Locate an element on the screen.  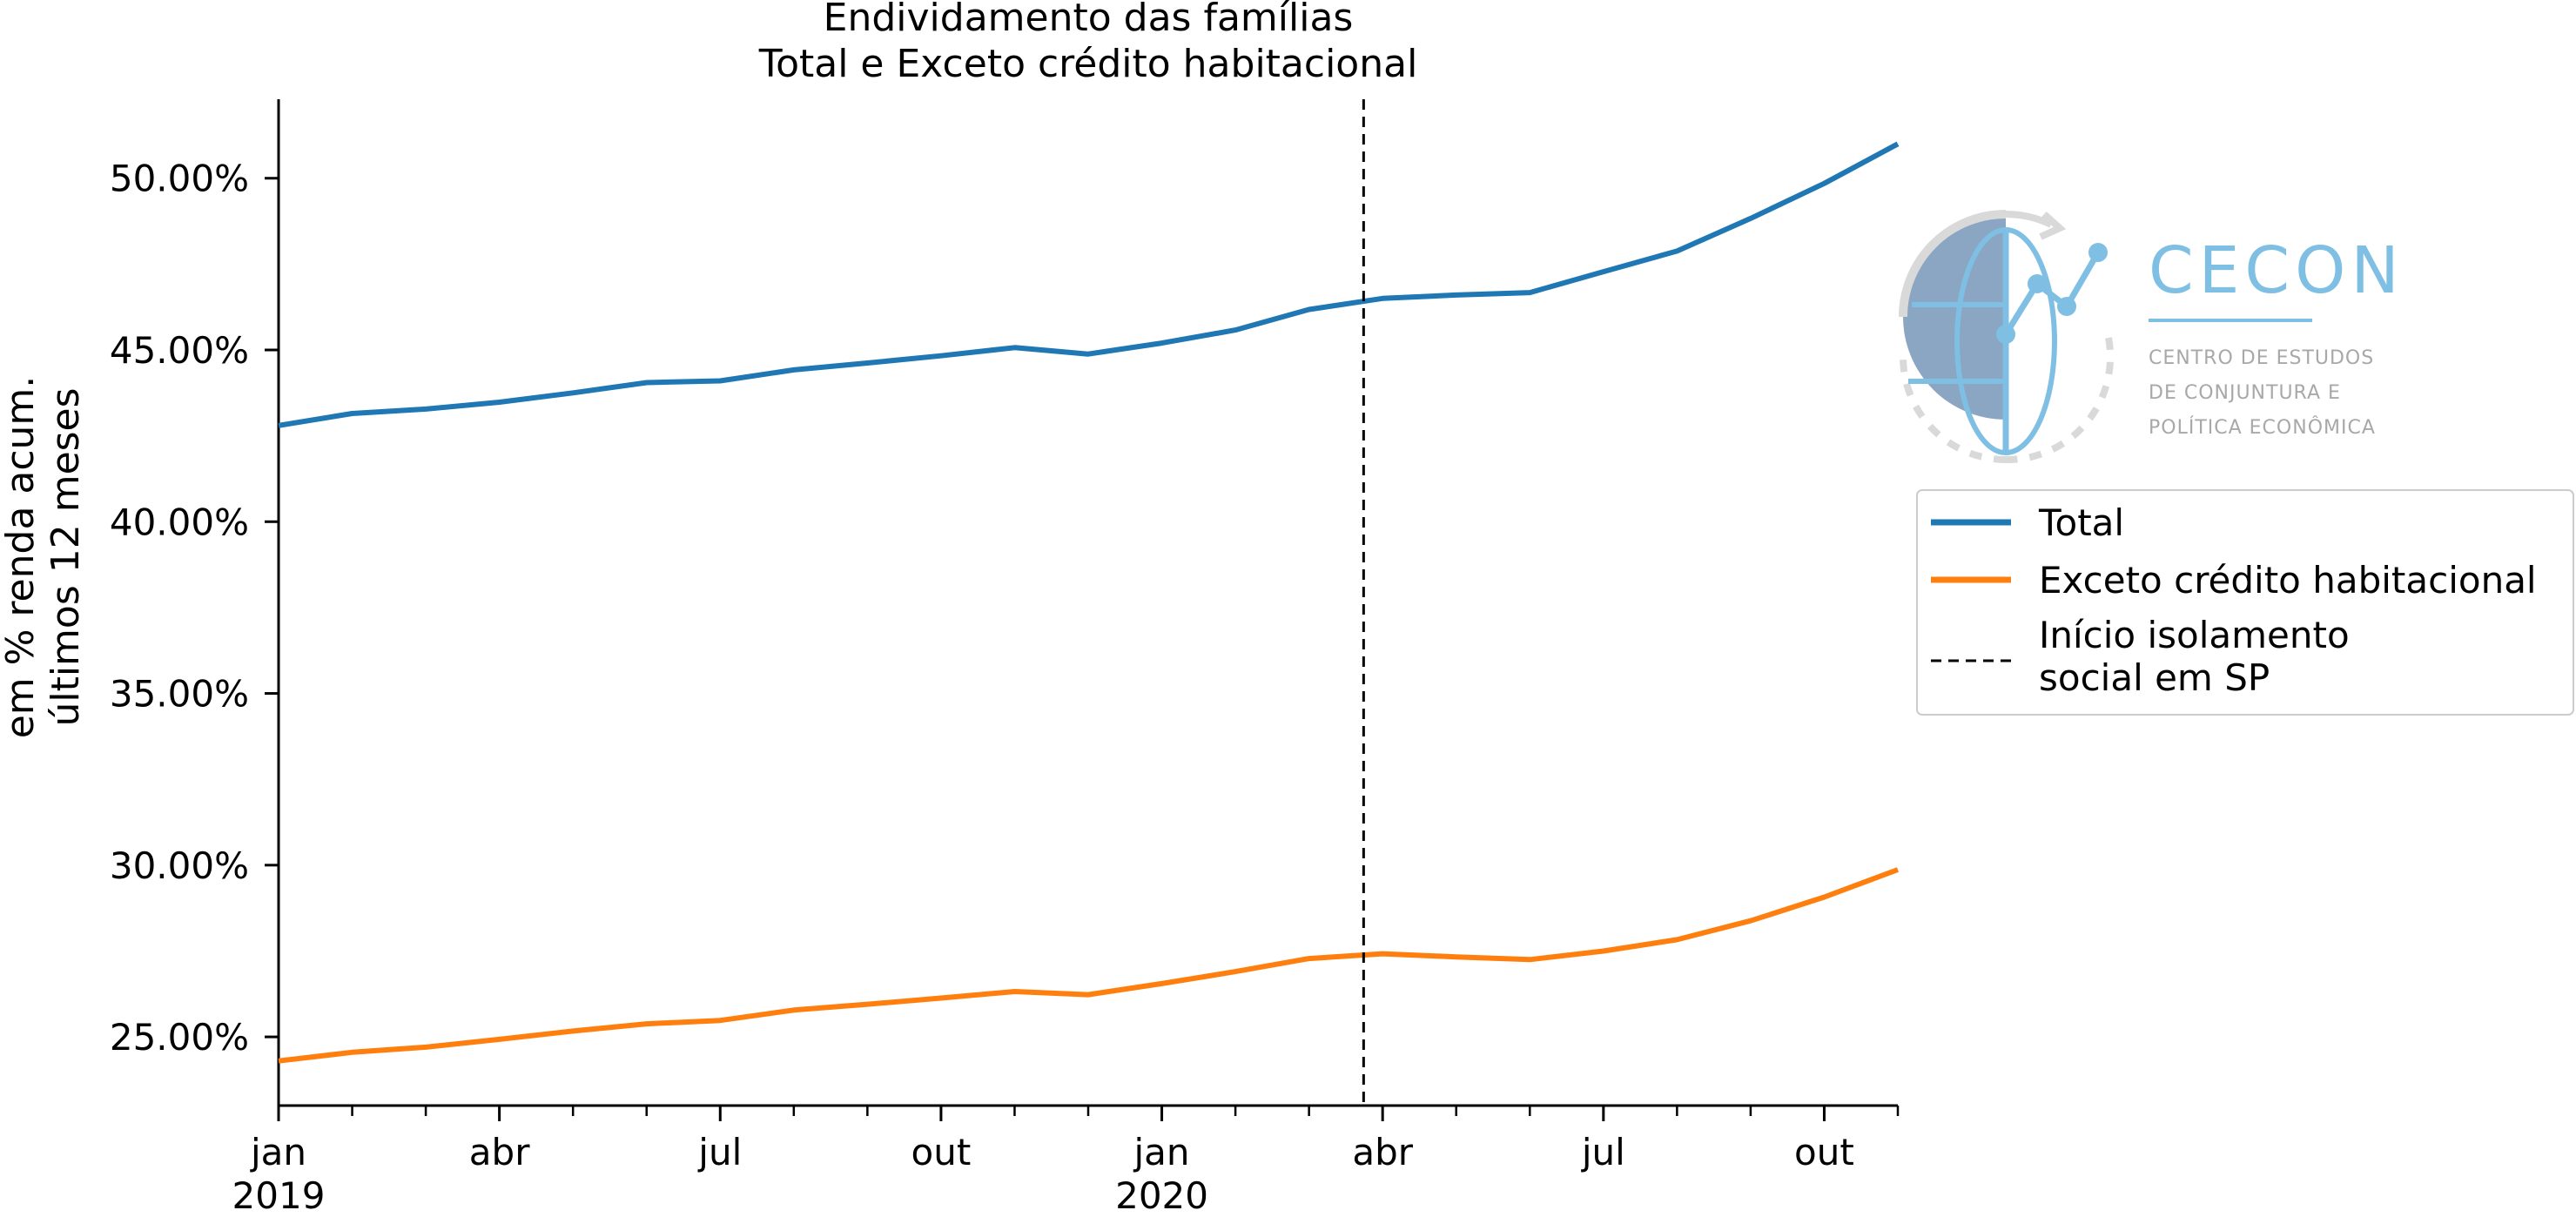
y-tick-label: 35.00% is located at coordinates (179, 694).